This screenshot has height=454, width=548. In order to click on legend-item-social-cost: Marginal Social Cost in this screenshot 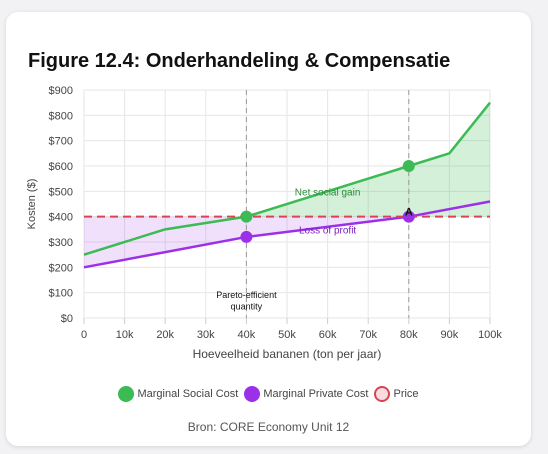, I will do `click(178, 394)`.